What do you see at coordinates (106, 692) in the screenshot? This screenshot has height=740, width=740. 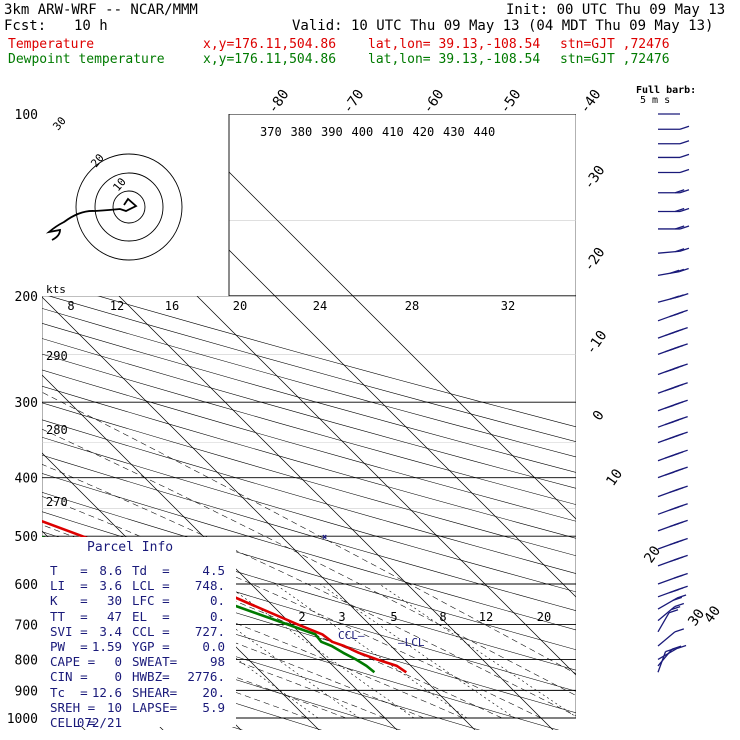 I see `parcel-info-cell: 12.6` at bounding box center [106, 692].